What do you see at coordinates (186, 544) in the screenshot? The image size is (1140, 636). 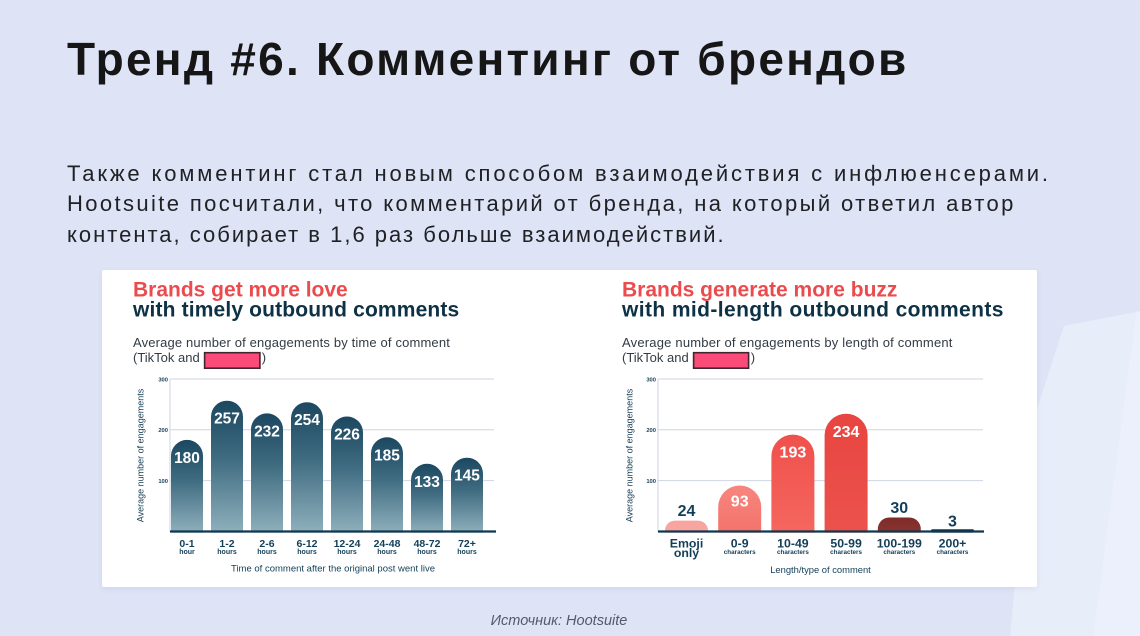 I see `svg-text: 0-1` at bounding box center [186, 544].